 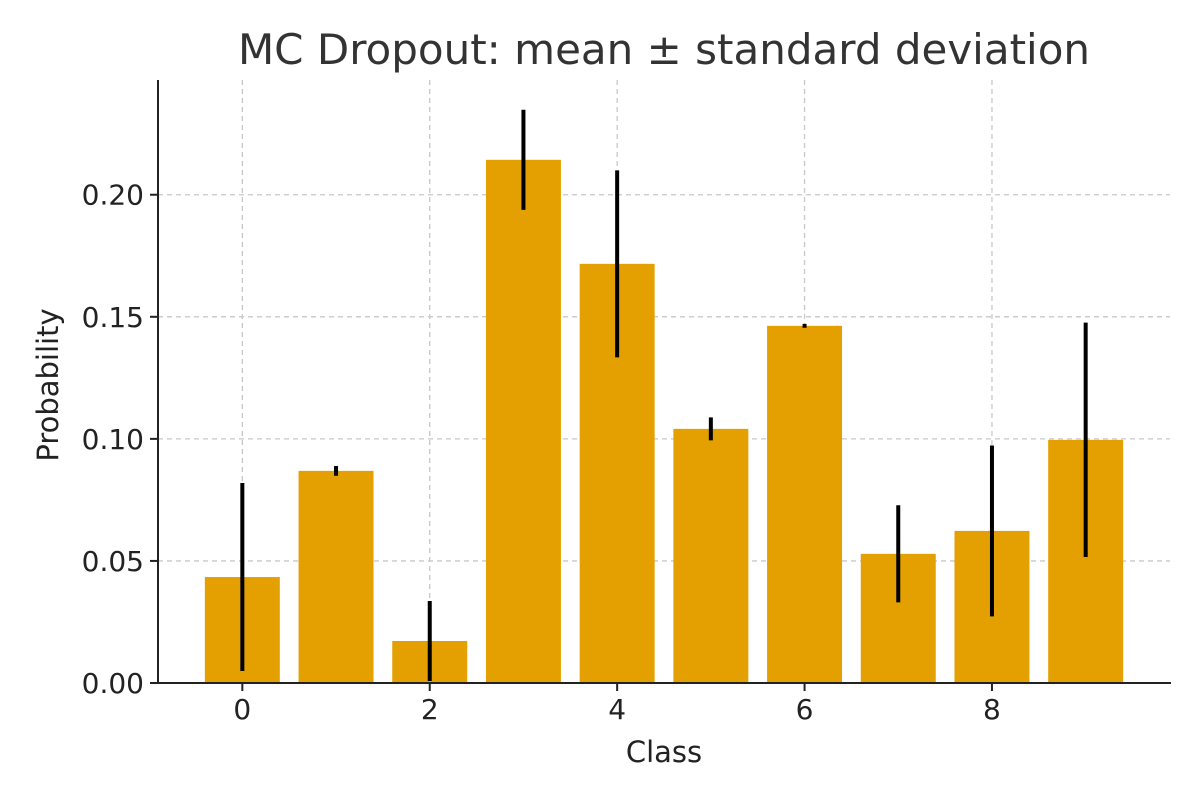 What do you see at coordinates (113, 317) in the screenshot?
I see `y-tick-label: 0.15` at bounding box center [113, 317].